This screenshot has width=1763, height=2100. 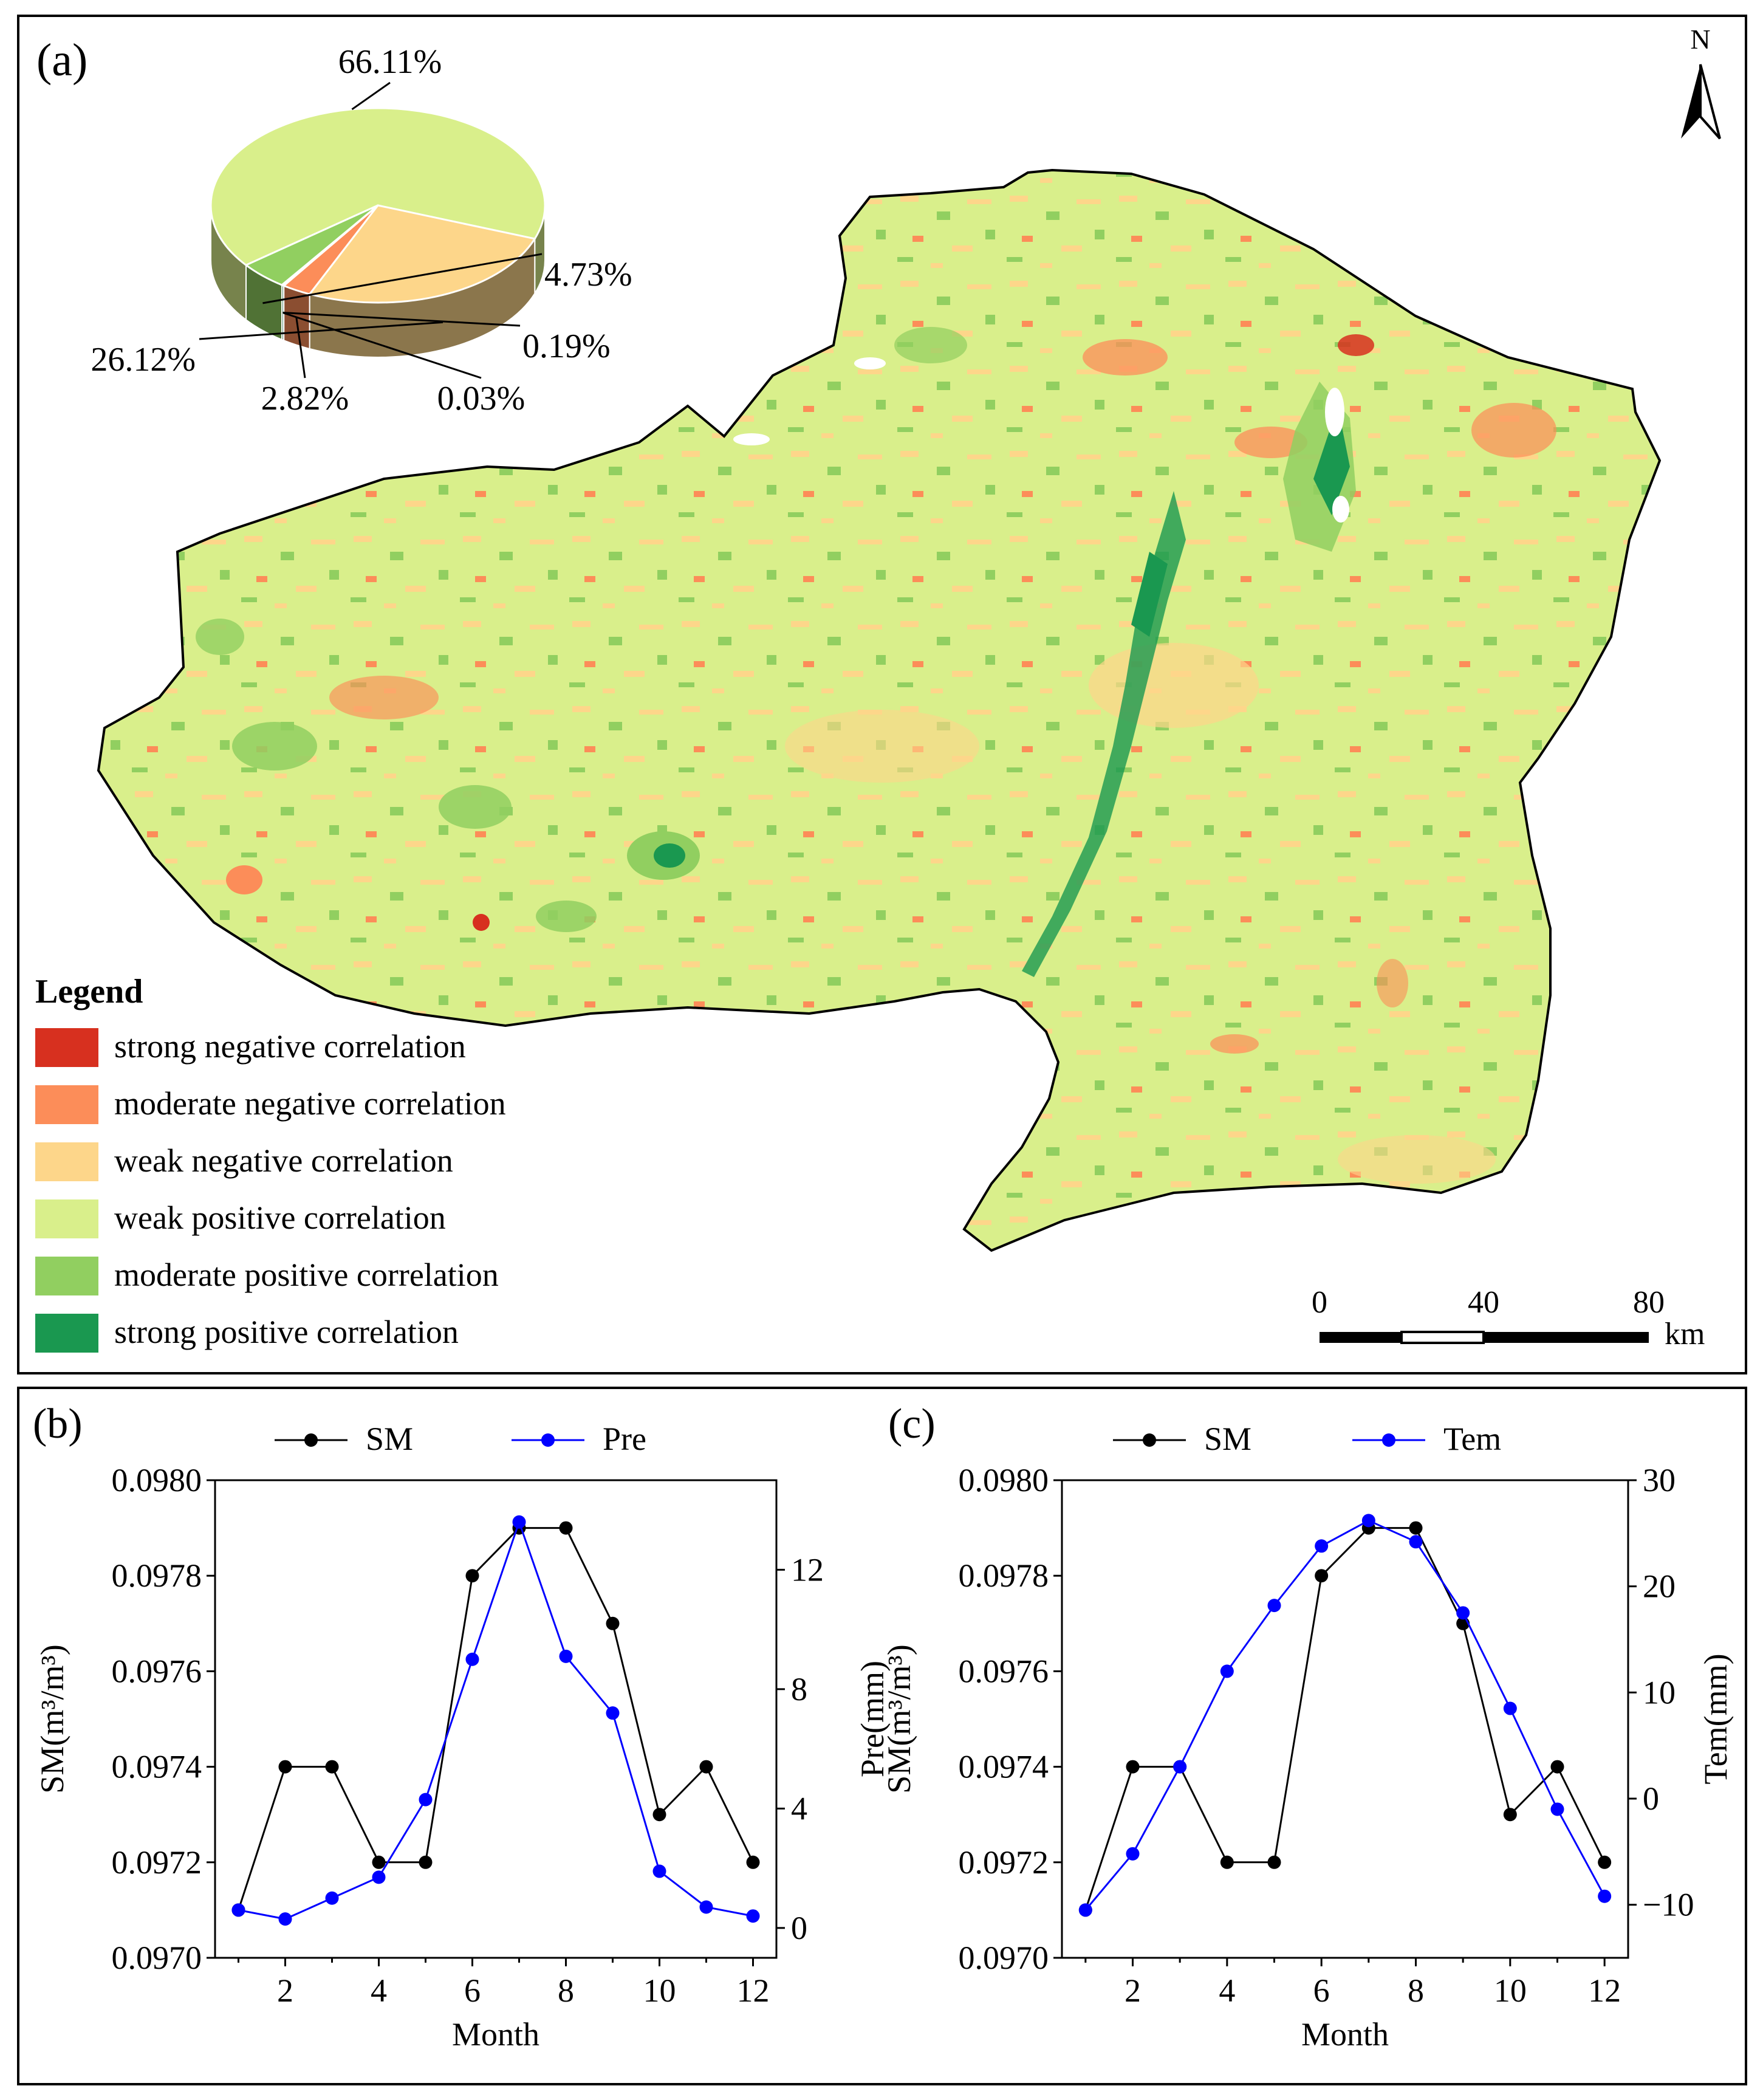 I want to click on pie-value-label: 26.12%, so click(x=143, y=360).